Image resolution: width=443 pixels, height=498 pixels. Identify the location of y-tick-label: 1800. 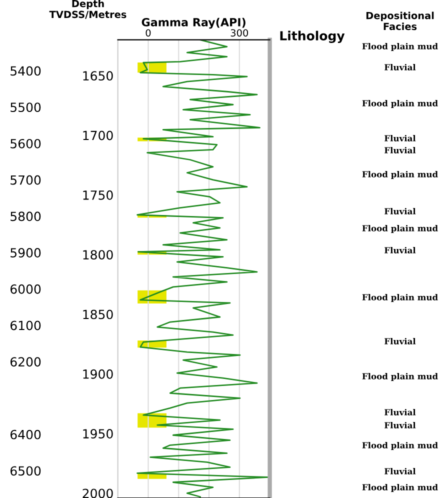
(98, 255).